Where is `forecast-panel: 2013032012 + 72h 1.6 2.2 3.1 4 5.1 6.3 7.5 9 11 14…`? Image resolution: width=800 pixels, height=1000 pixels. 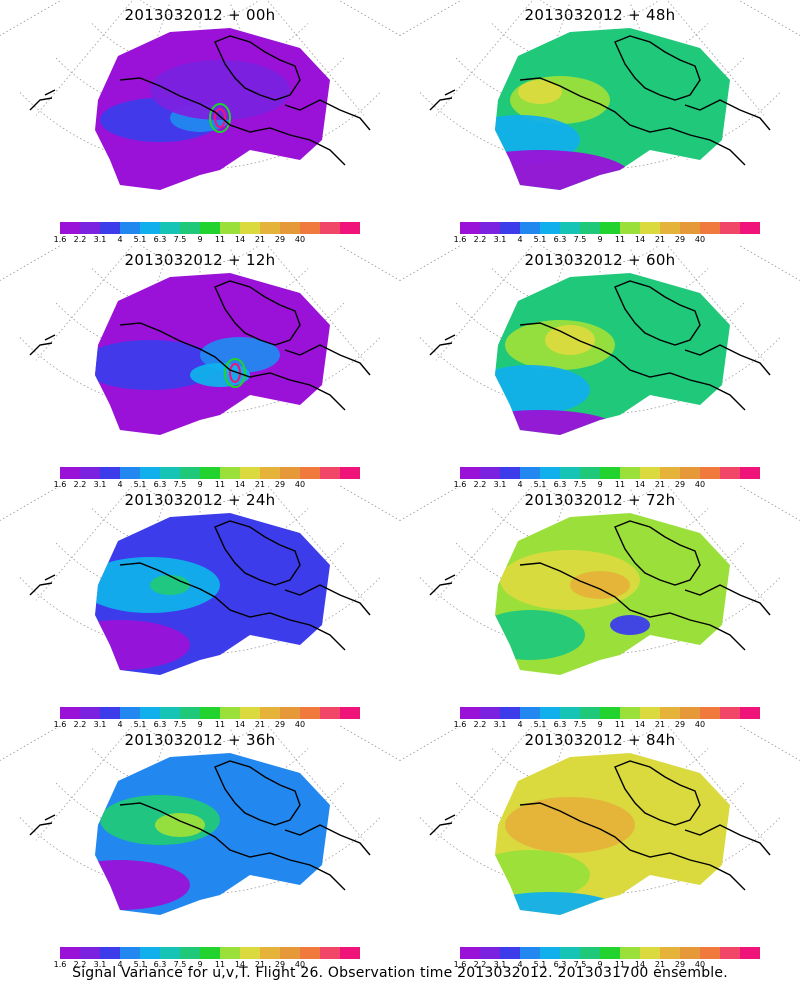
forecast-panel: 2013032012 + 72h 1.6 2.2 3.1 4 5.1 6.3 7.5 9 11 14… is located at coordinates (600, 607).